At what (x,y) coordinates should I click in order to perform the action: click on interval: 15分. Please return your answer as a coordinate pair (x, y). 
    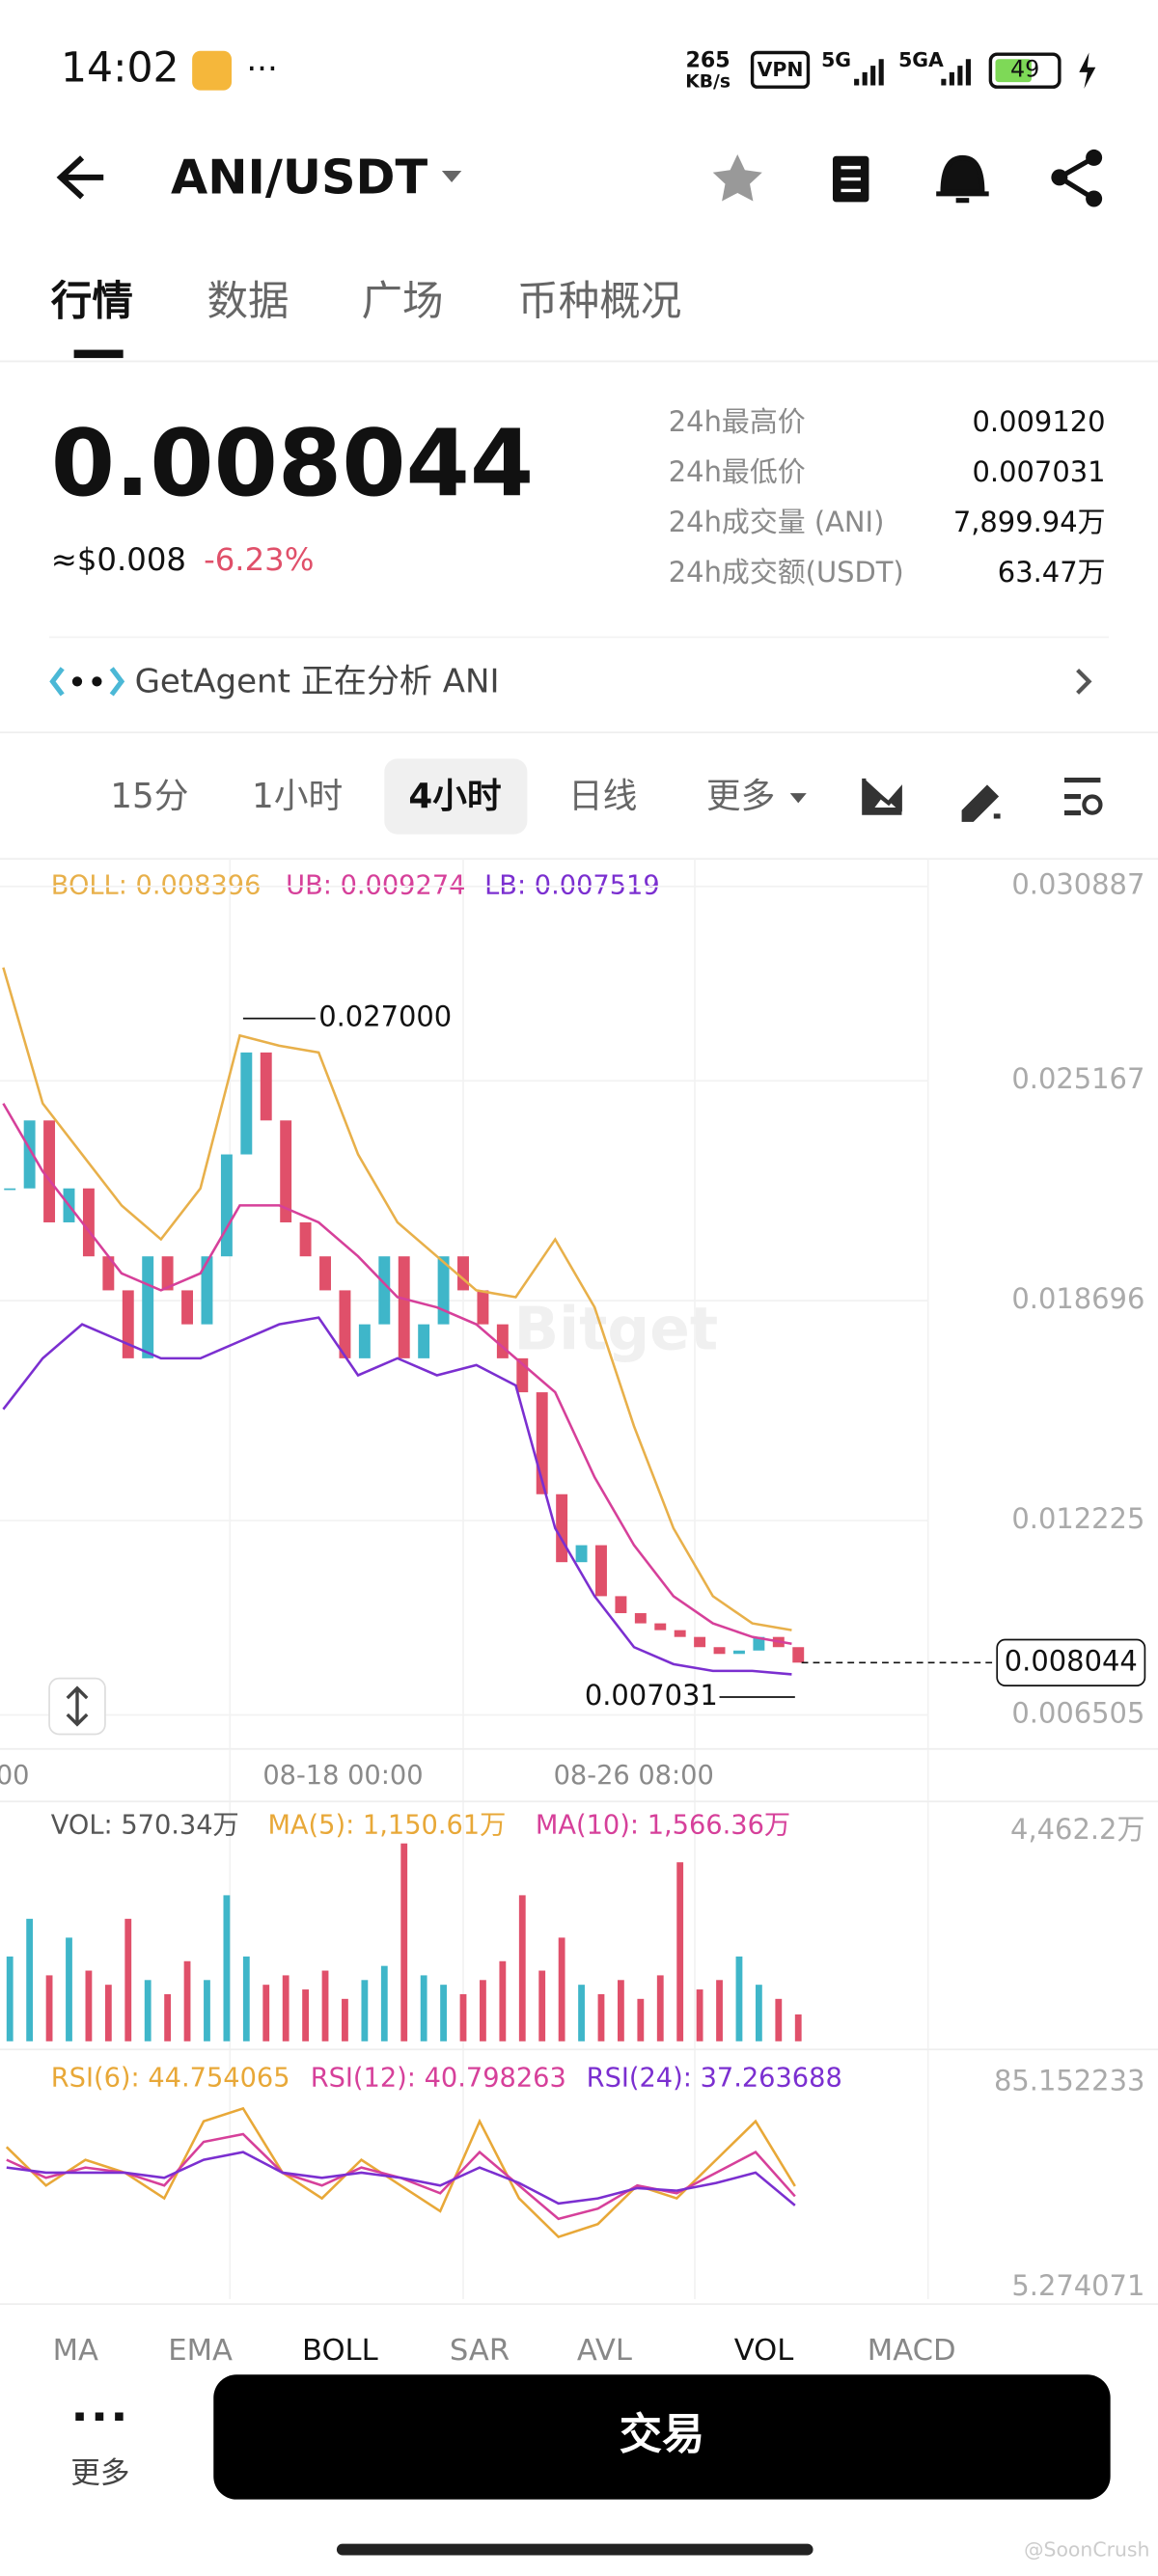
    Looking at the image, I should click on (149, 797).